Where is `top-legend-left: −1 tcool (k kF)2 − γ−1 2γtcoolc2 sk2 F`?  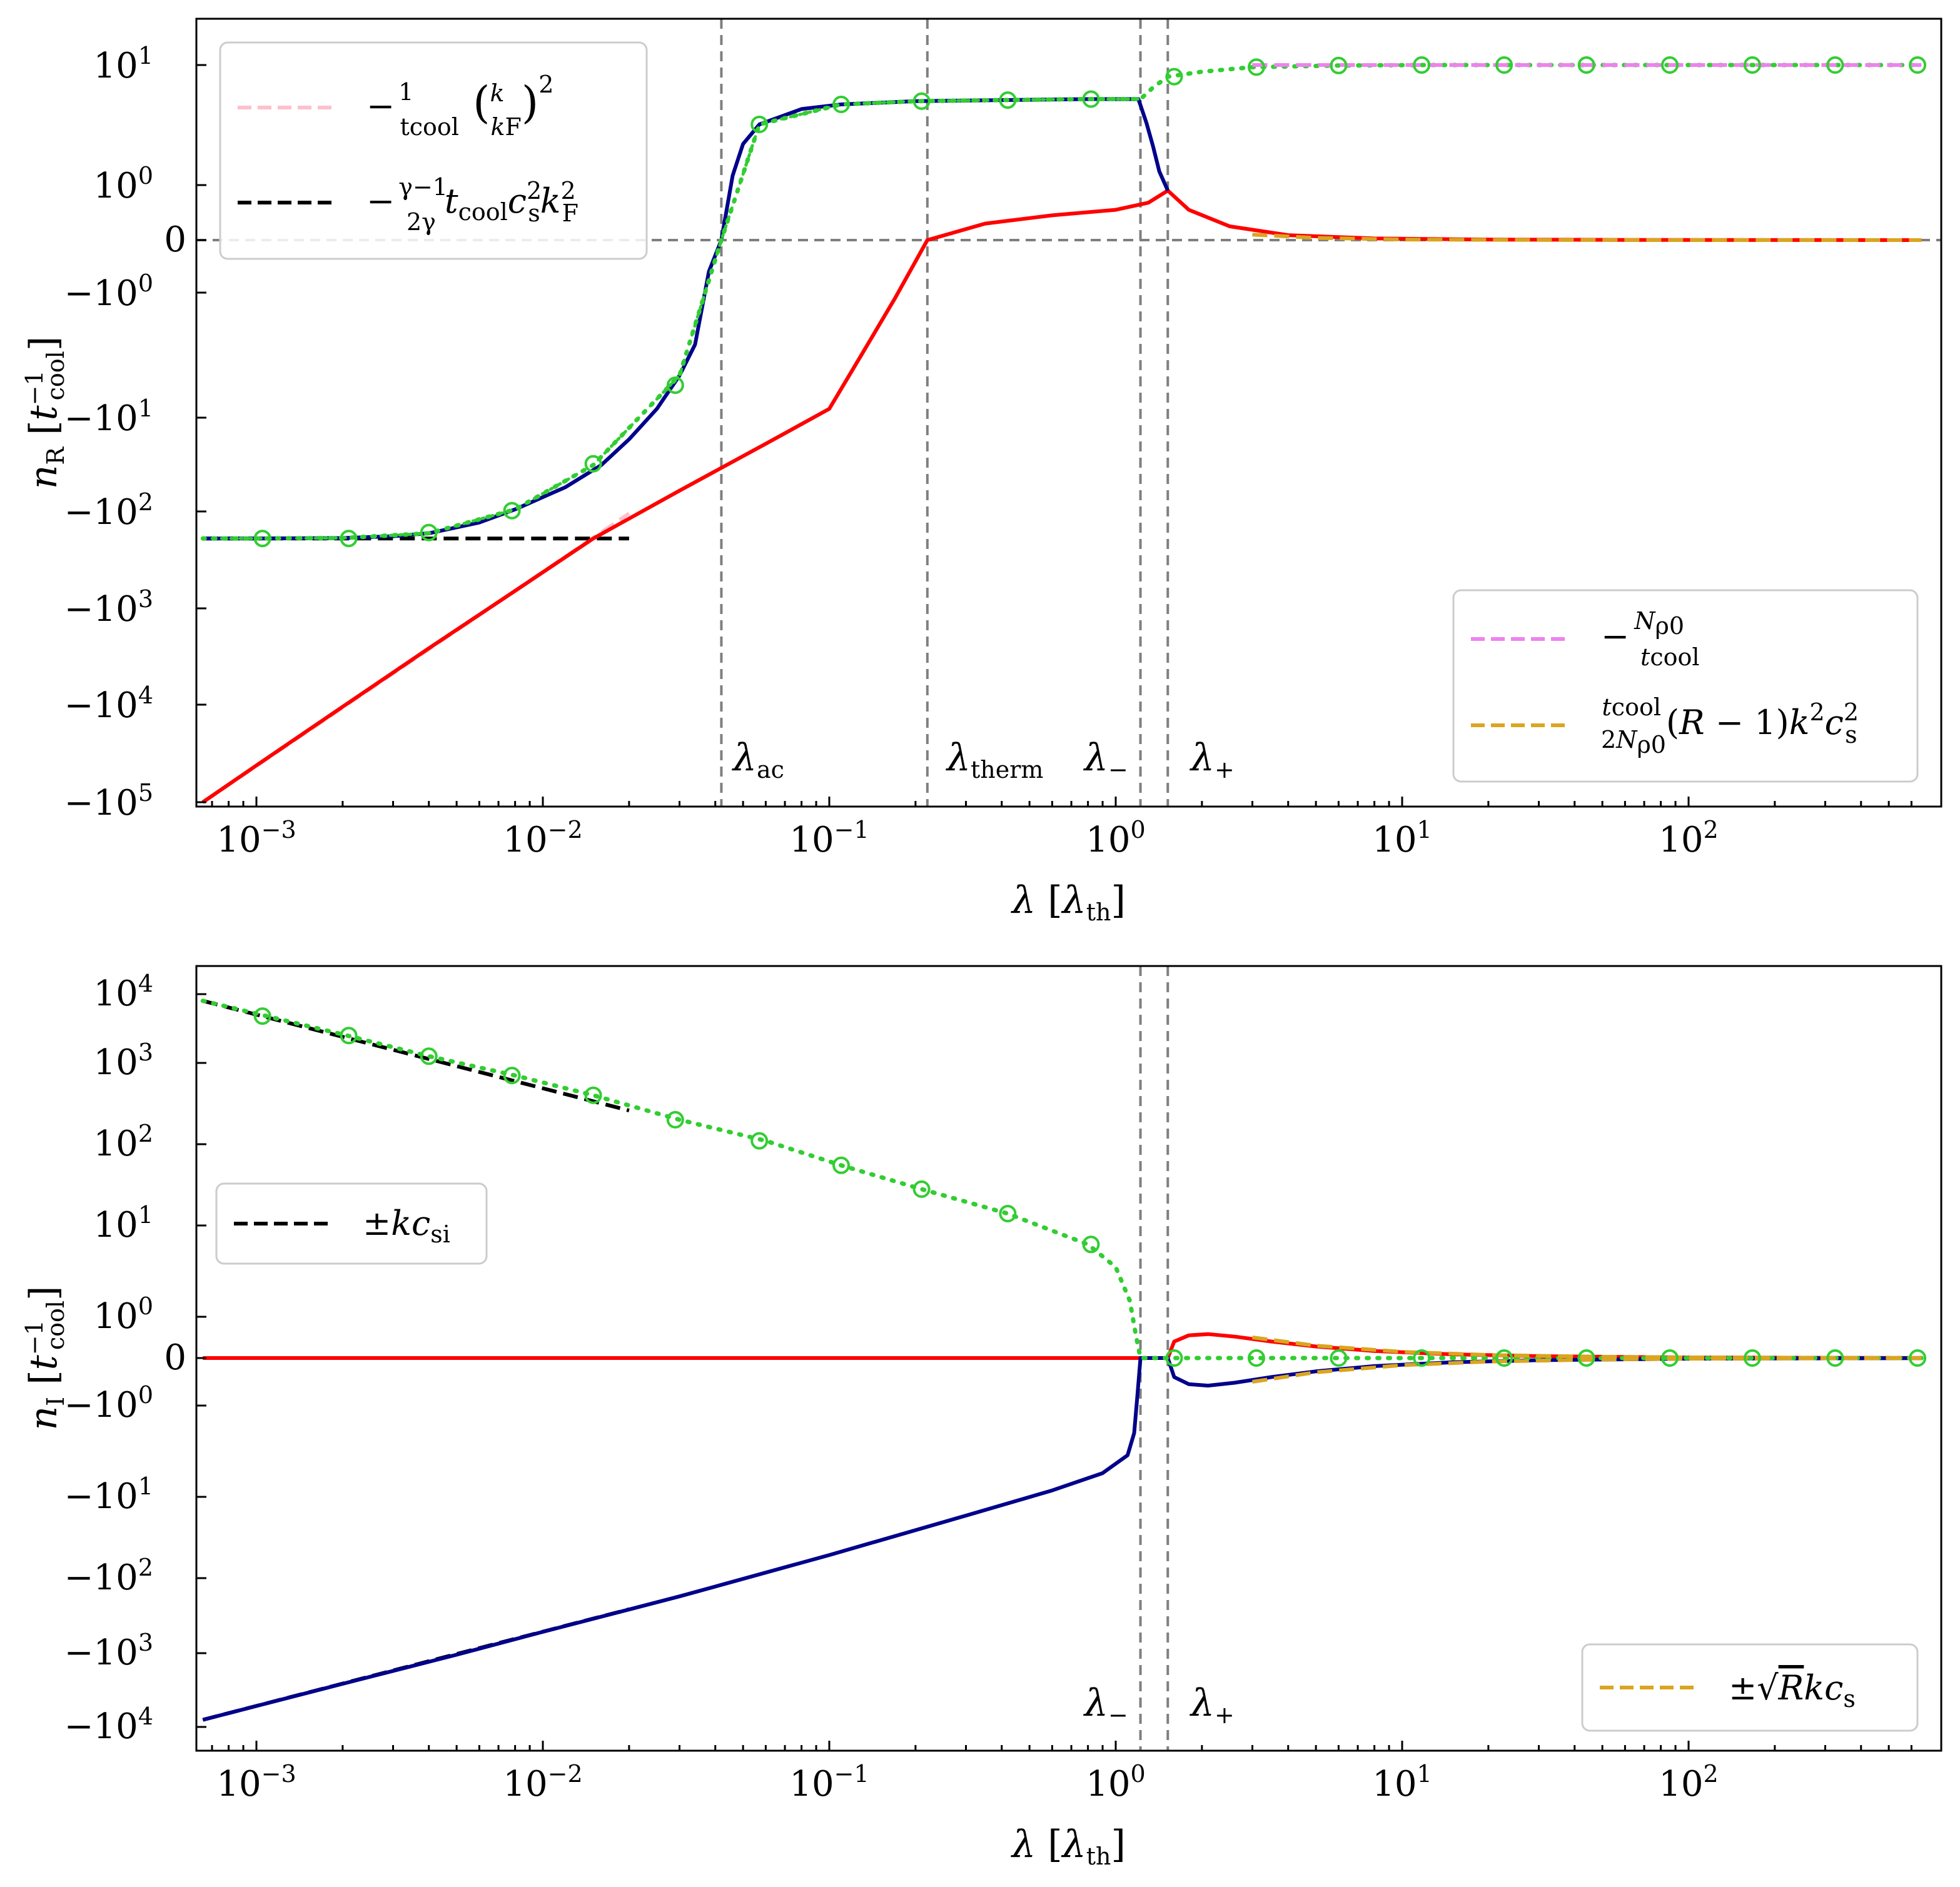 top-legend-left: −1 tcool (k kF)2 − γ−1 2γtcoolc2 sk2 F is located at coordinates (433, 150).